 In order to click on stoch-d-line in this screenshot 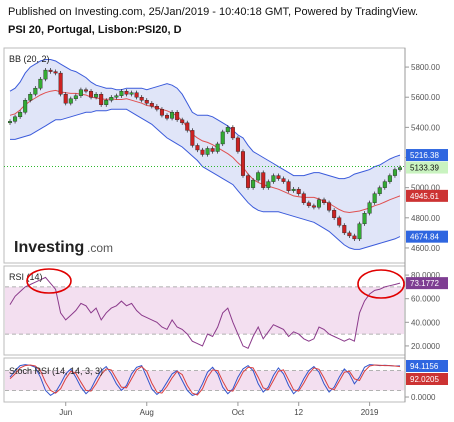, I will do `click(205, 380)`.